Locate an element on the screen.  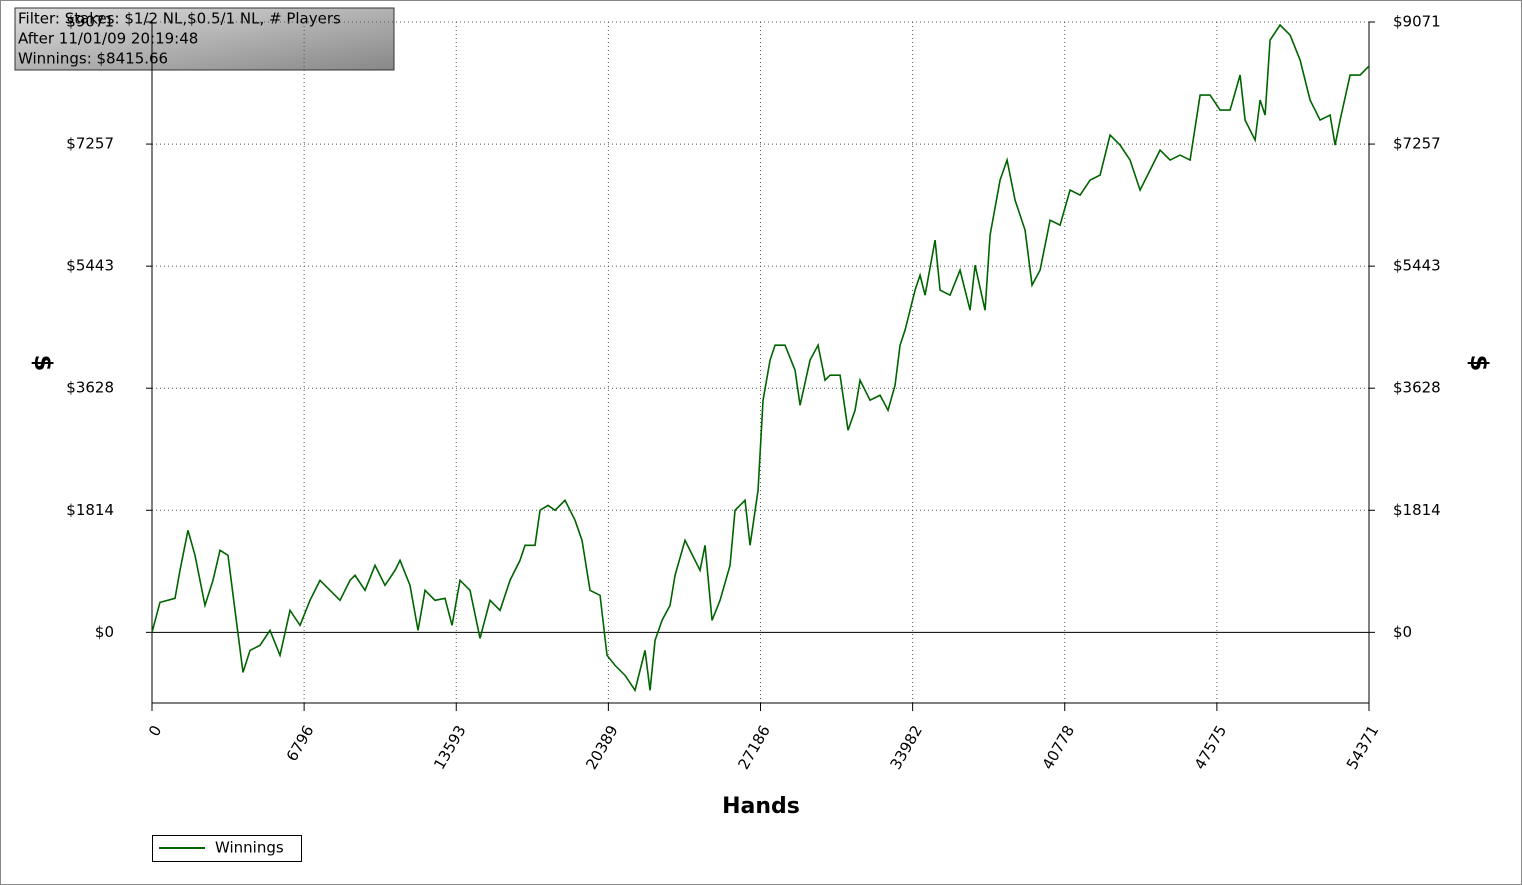
y2-tick-label: $1814 is located at coordinates (1417, 510).